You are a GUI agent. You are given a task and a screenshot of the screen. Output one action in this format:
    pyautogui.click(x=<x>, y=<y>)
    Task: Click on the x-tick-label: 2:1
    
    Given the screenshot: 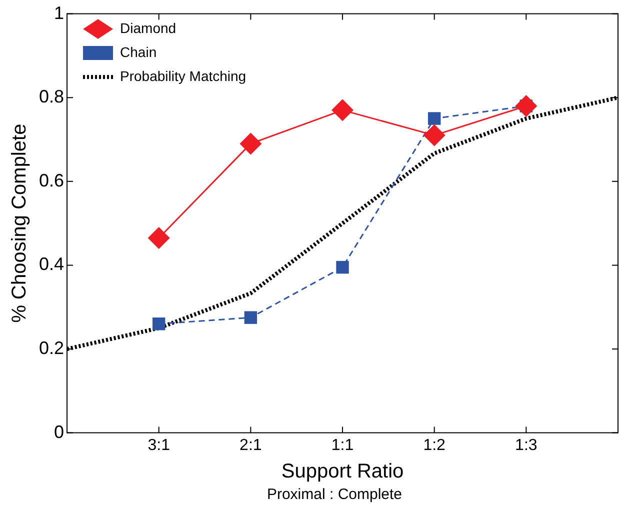 What is the action you would take?
    pyautogui.click(x=251, y=445)
    